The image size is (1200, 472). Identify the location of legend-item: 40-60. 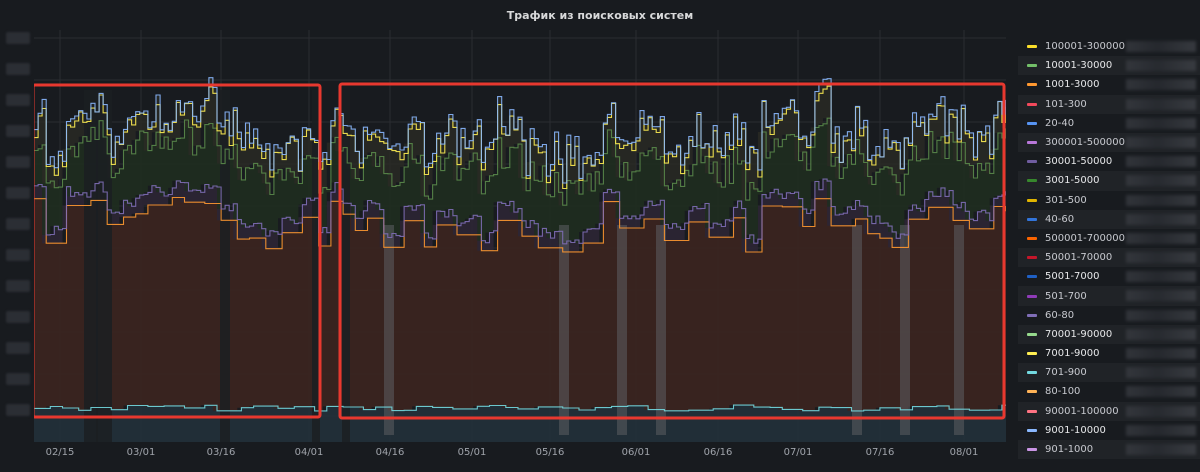
(1109, 219).